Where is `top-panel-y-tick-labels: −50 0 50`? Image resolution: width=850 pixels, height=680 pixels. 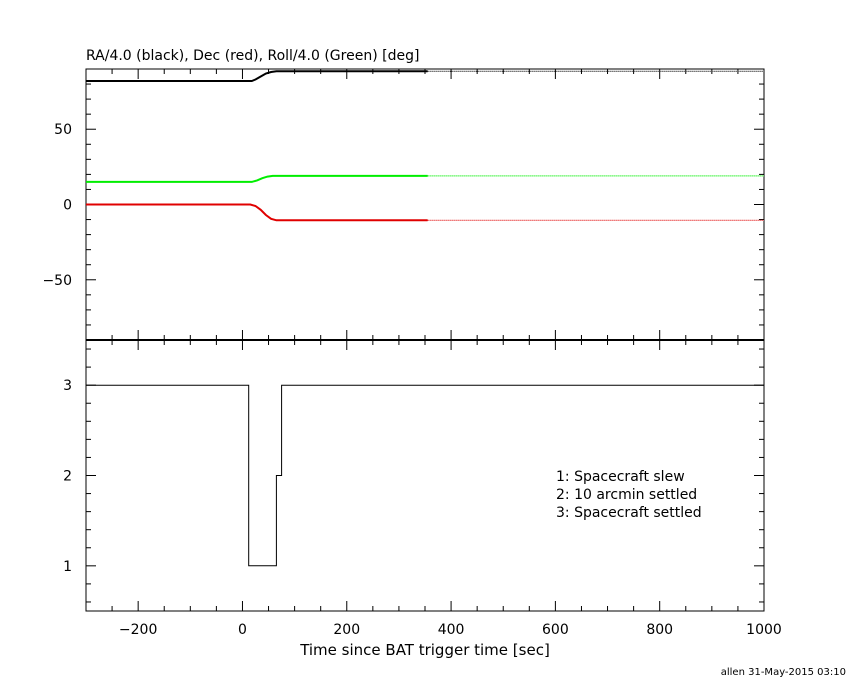 top-panel-y-tick-labels: −50 0 50 is located at coordinates (57, 205).